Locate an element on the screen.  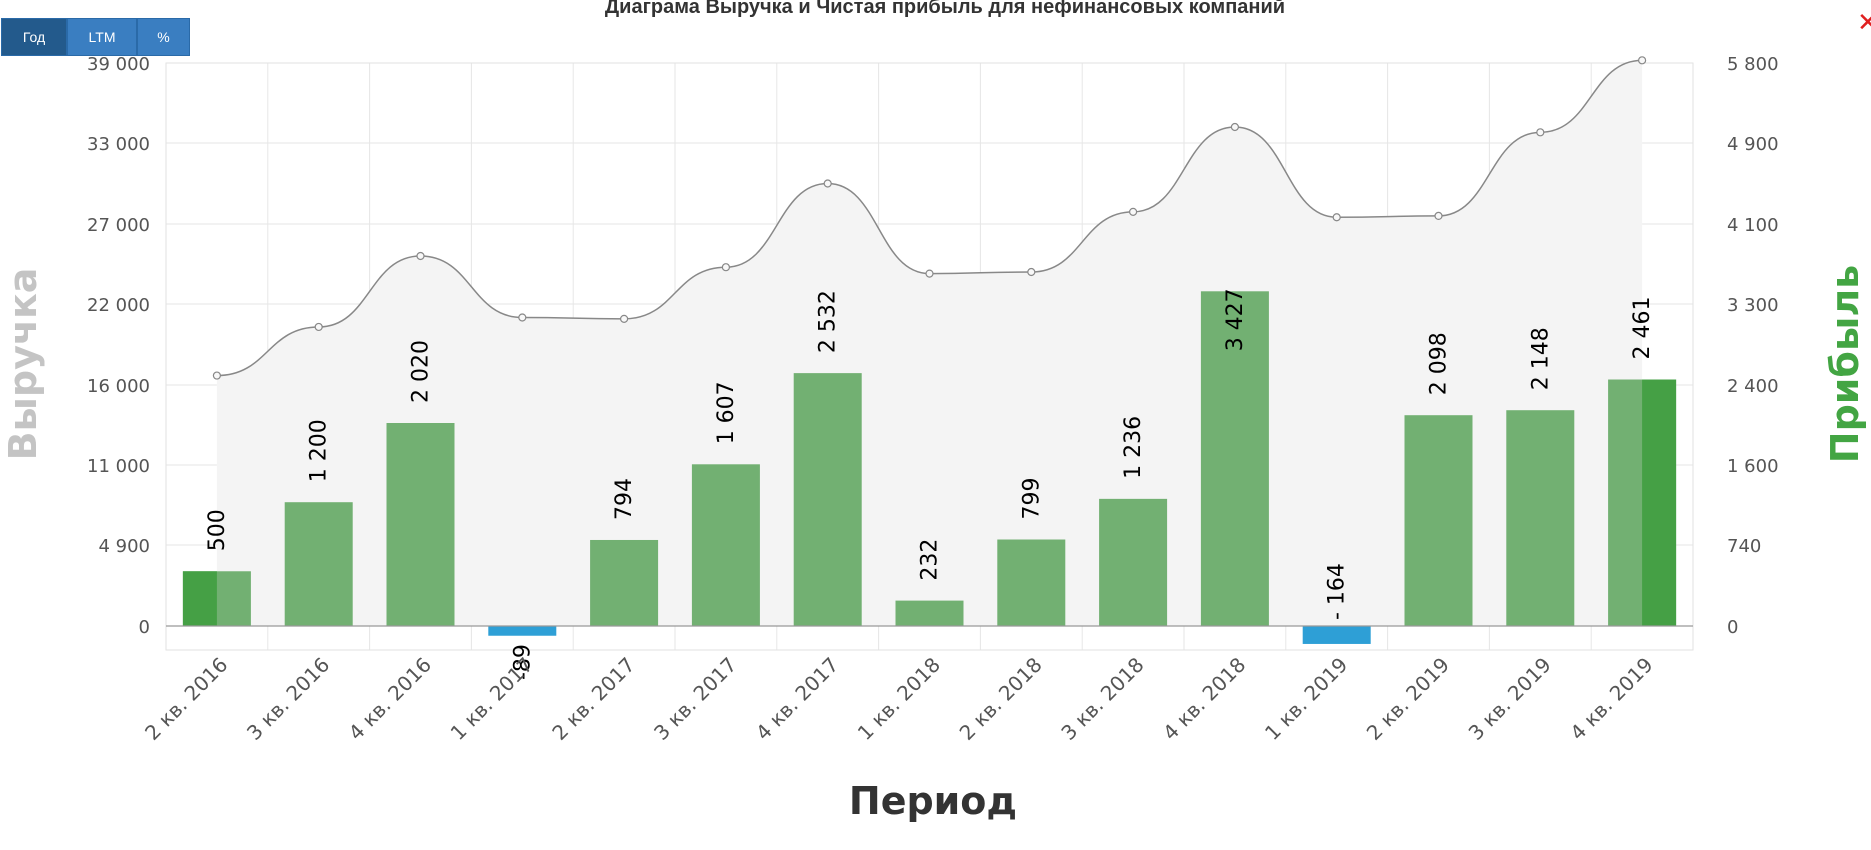
period-toggle-group: Год LTM % is located at coordinates (95, 37).